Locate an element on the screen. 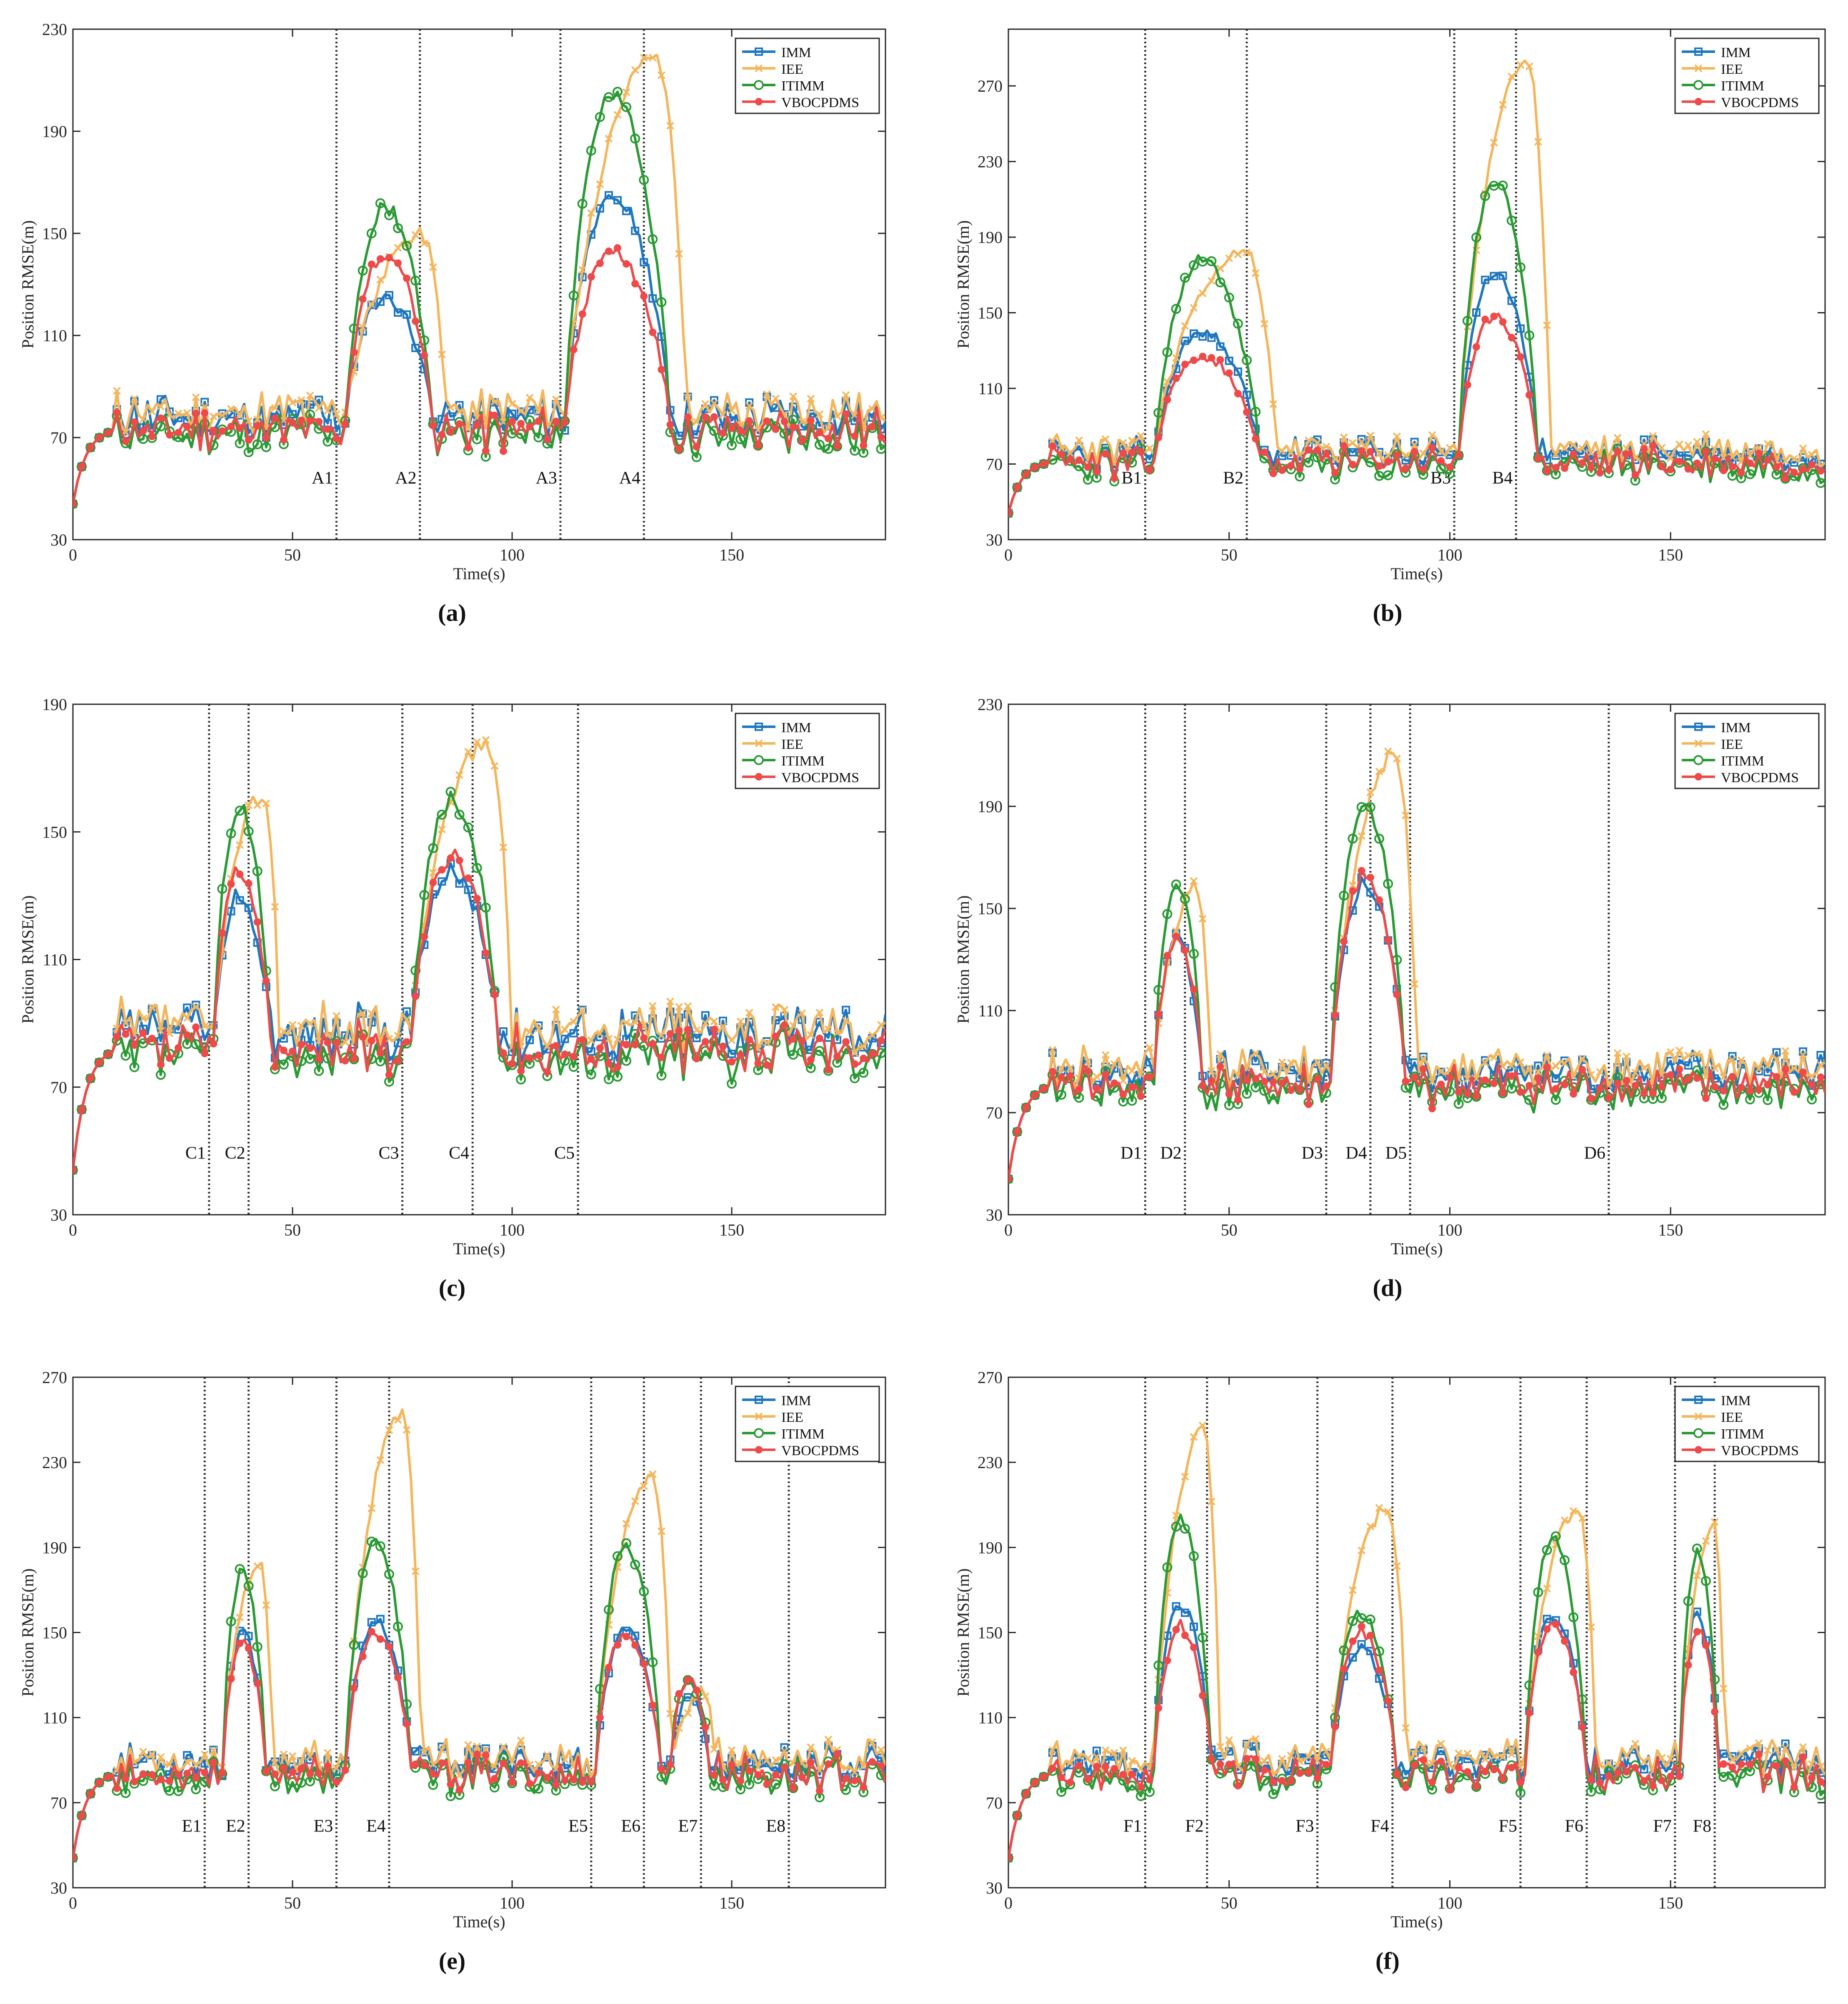  event-label: E5 is located at coordinates (578, 1826).